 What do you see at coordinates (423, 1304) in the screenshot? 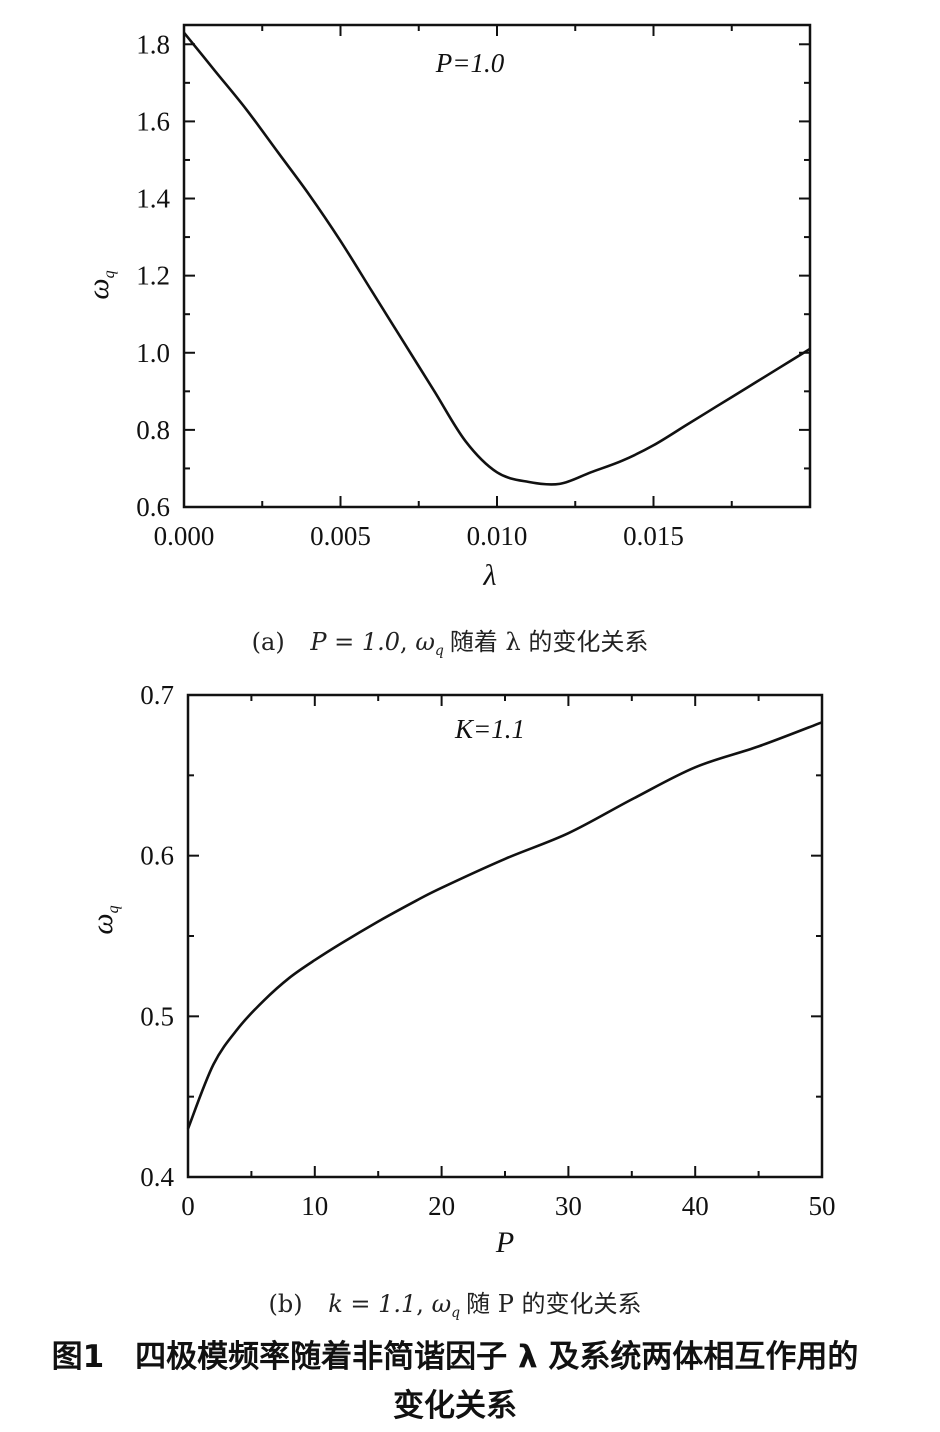
I see `panel-b-caption-comma: ,` at bounding box center [423, 1304].